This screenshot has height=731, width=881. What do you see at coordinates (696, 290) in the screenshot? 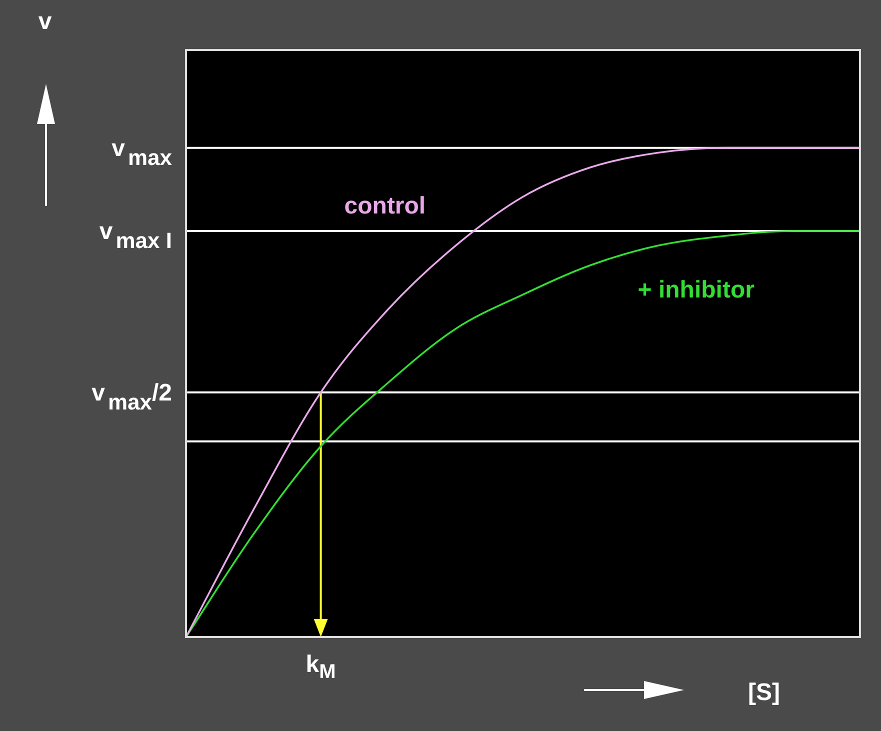
I see `series-label: + inhibitor` at bounding box center [696, 290].